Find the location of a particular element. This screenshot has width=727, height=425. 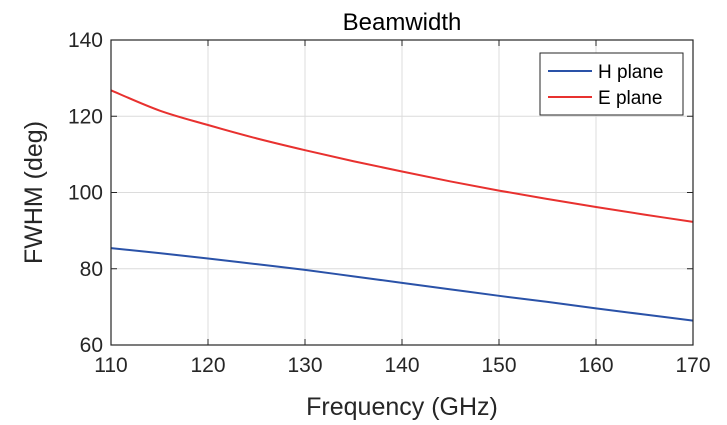

y-tick-label: 100 is located at coordinates (85, 193).